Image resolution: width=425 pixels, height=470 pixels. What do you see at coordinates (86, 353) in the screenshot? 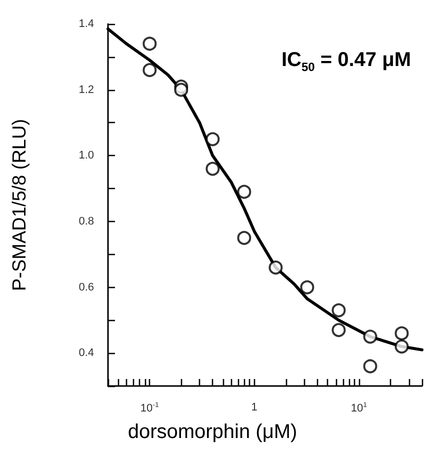
I see `y-tick-label: 0.4` at bounding box center [86, 353].